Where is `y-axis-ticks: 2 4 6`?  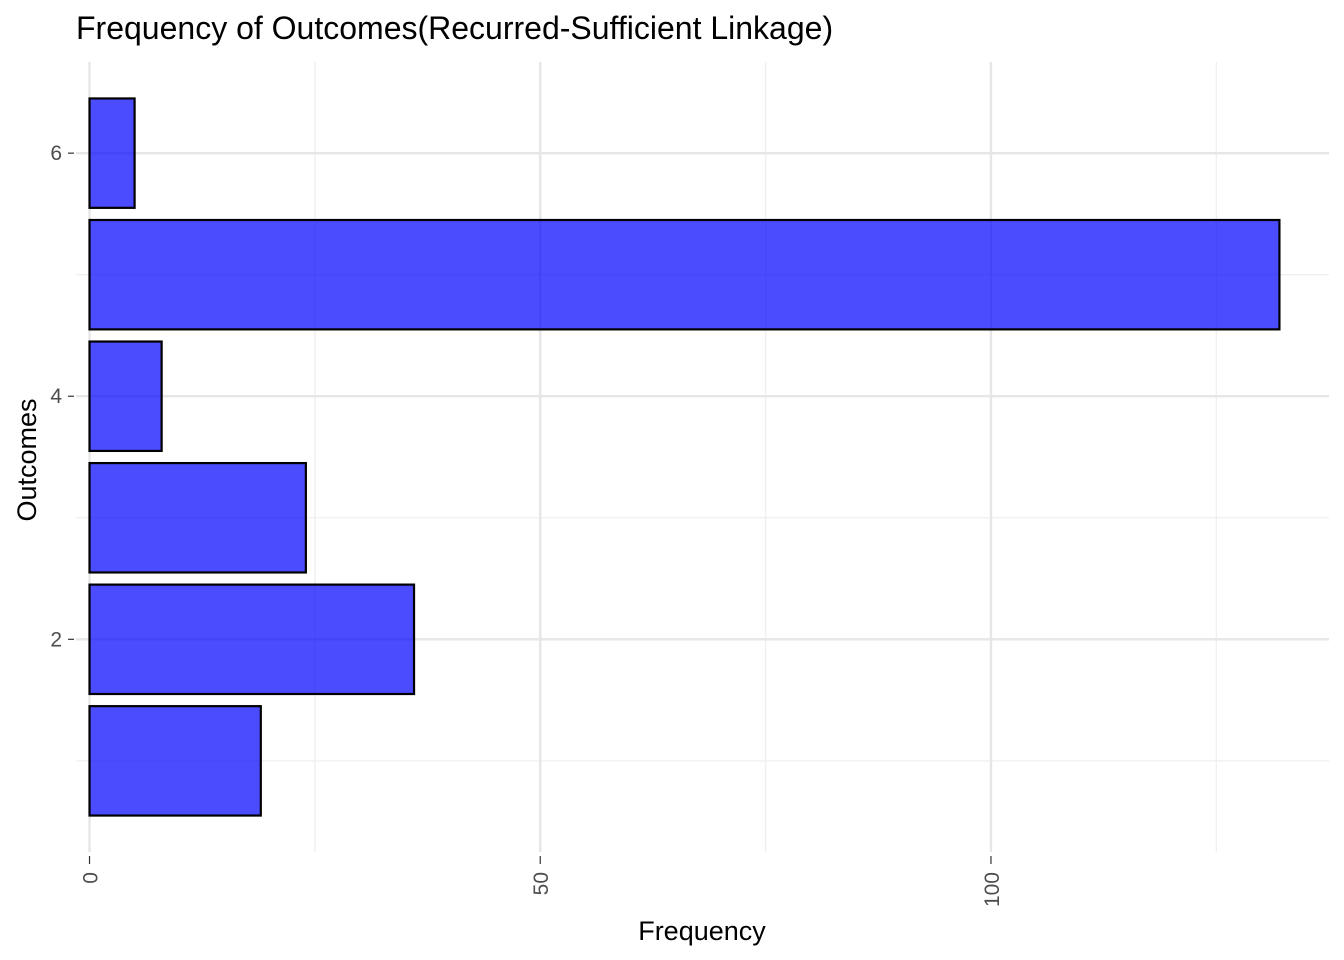
y-axis-ticks: 2 4 6 is located at coordinates (62, 396).